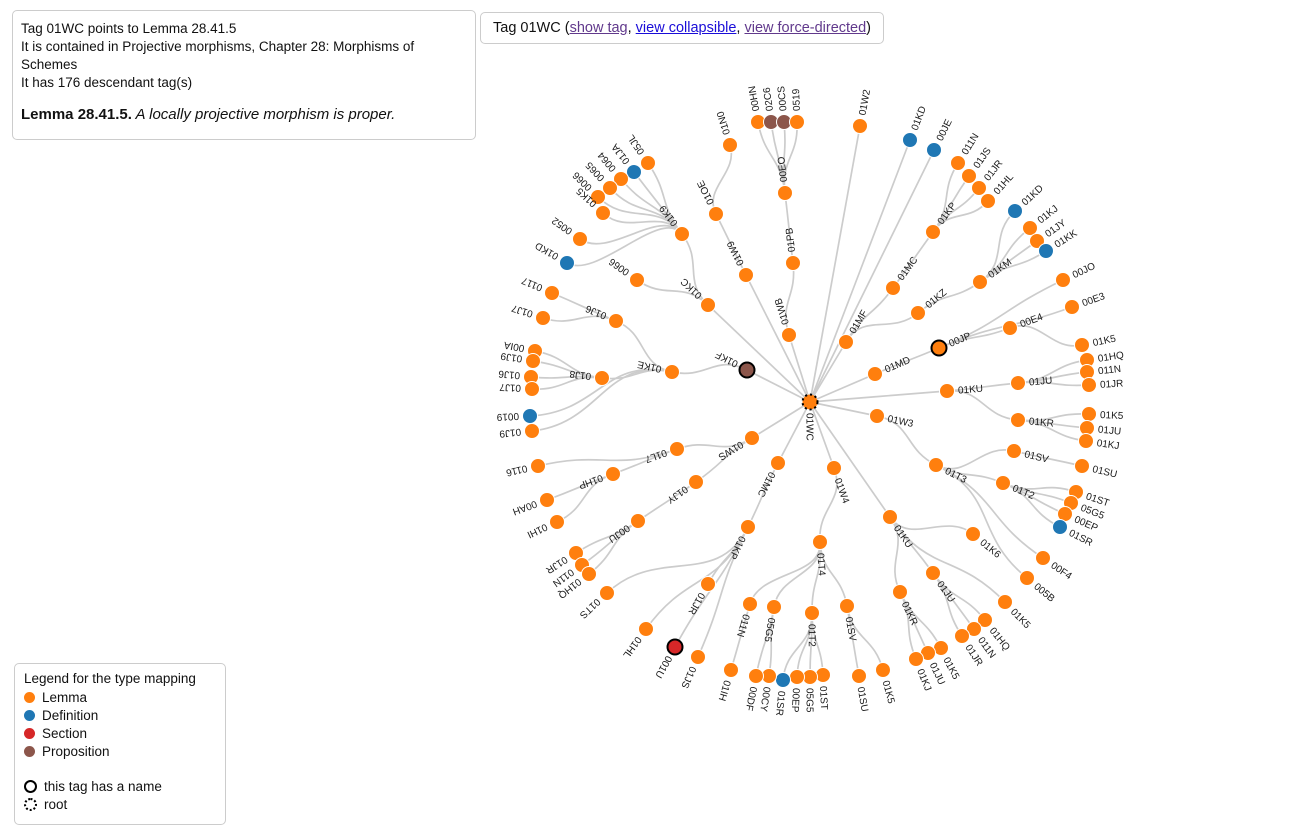  I want to click on view-collapsible-link: view collapsible, so click(686, 28).